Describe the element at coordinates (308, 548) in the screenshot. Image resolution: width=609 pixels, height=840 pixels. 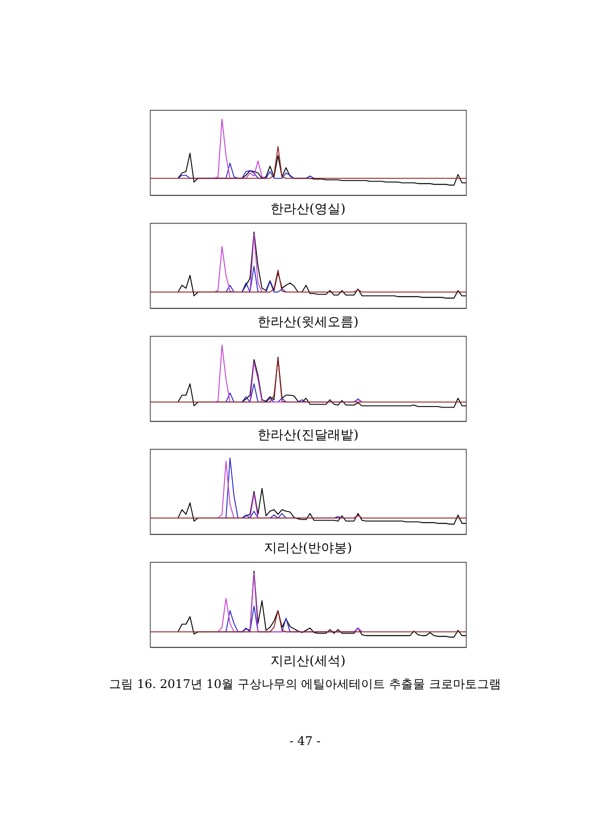
I see `text: 지리산(반야봉)` at that location.